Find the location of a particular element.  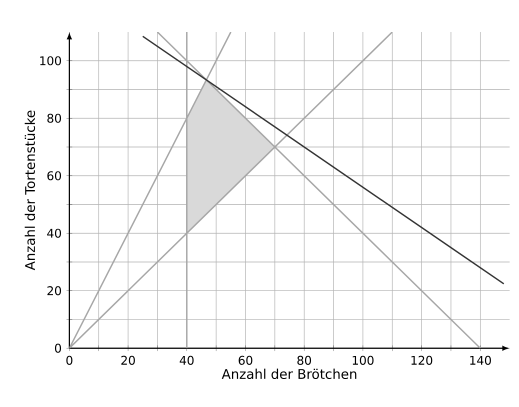

x-tick-label: 120 is located at coordinates (421, 360).